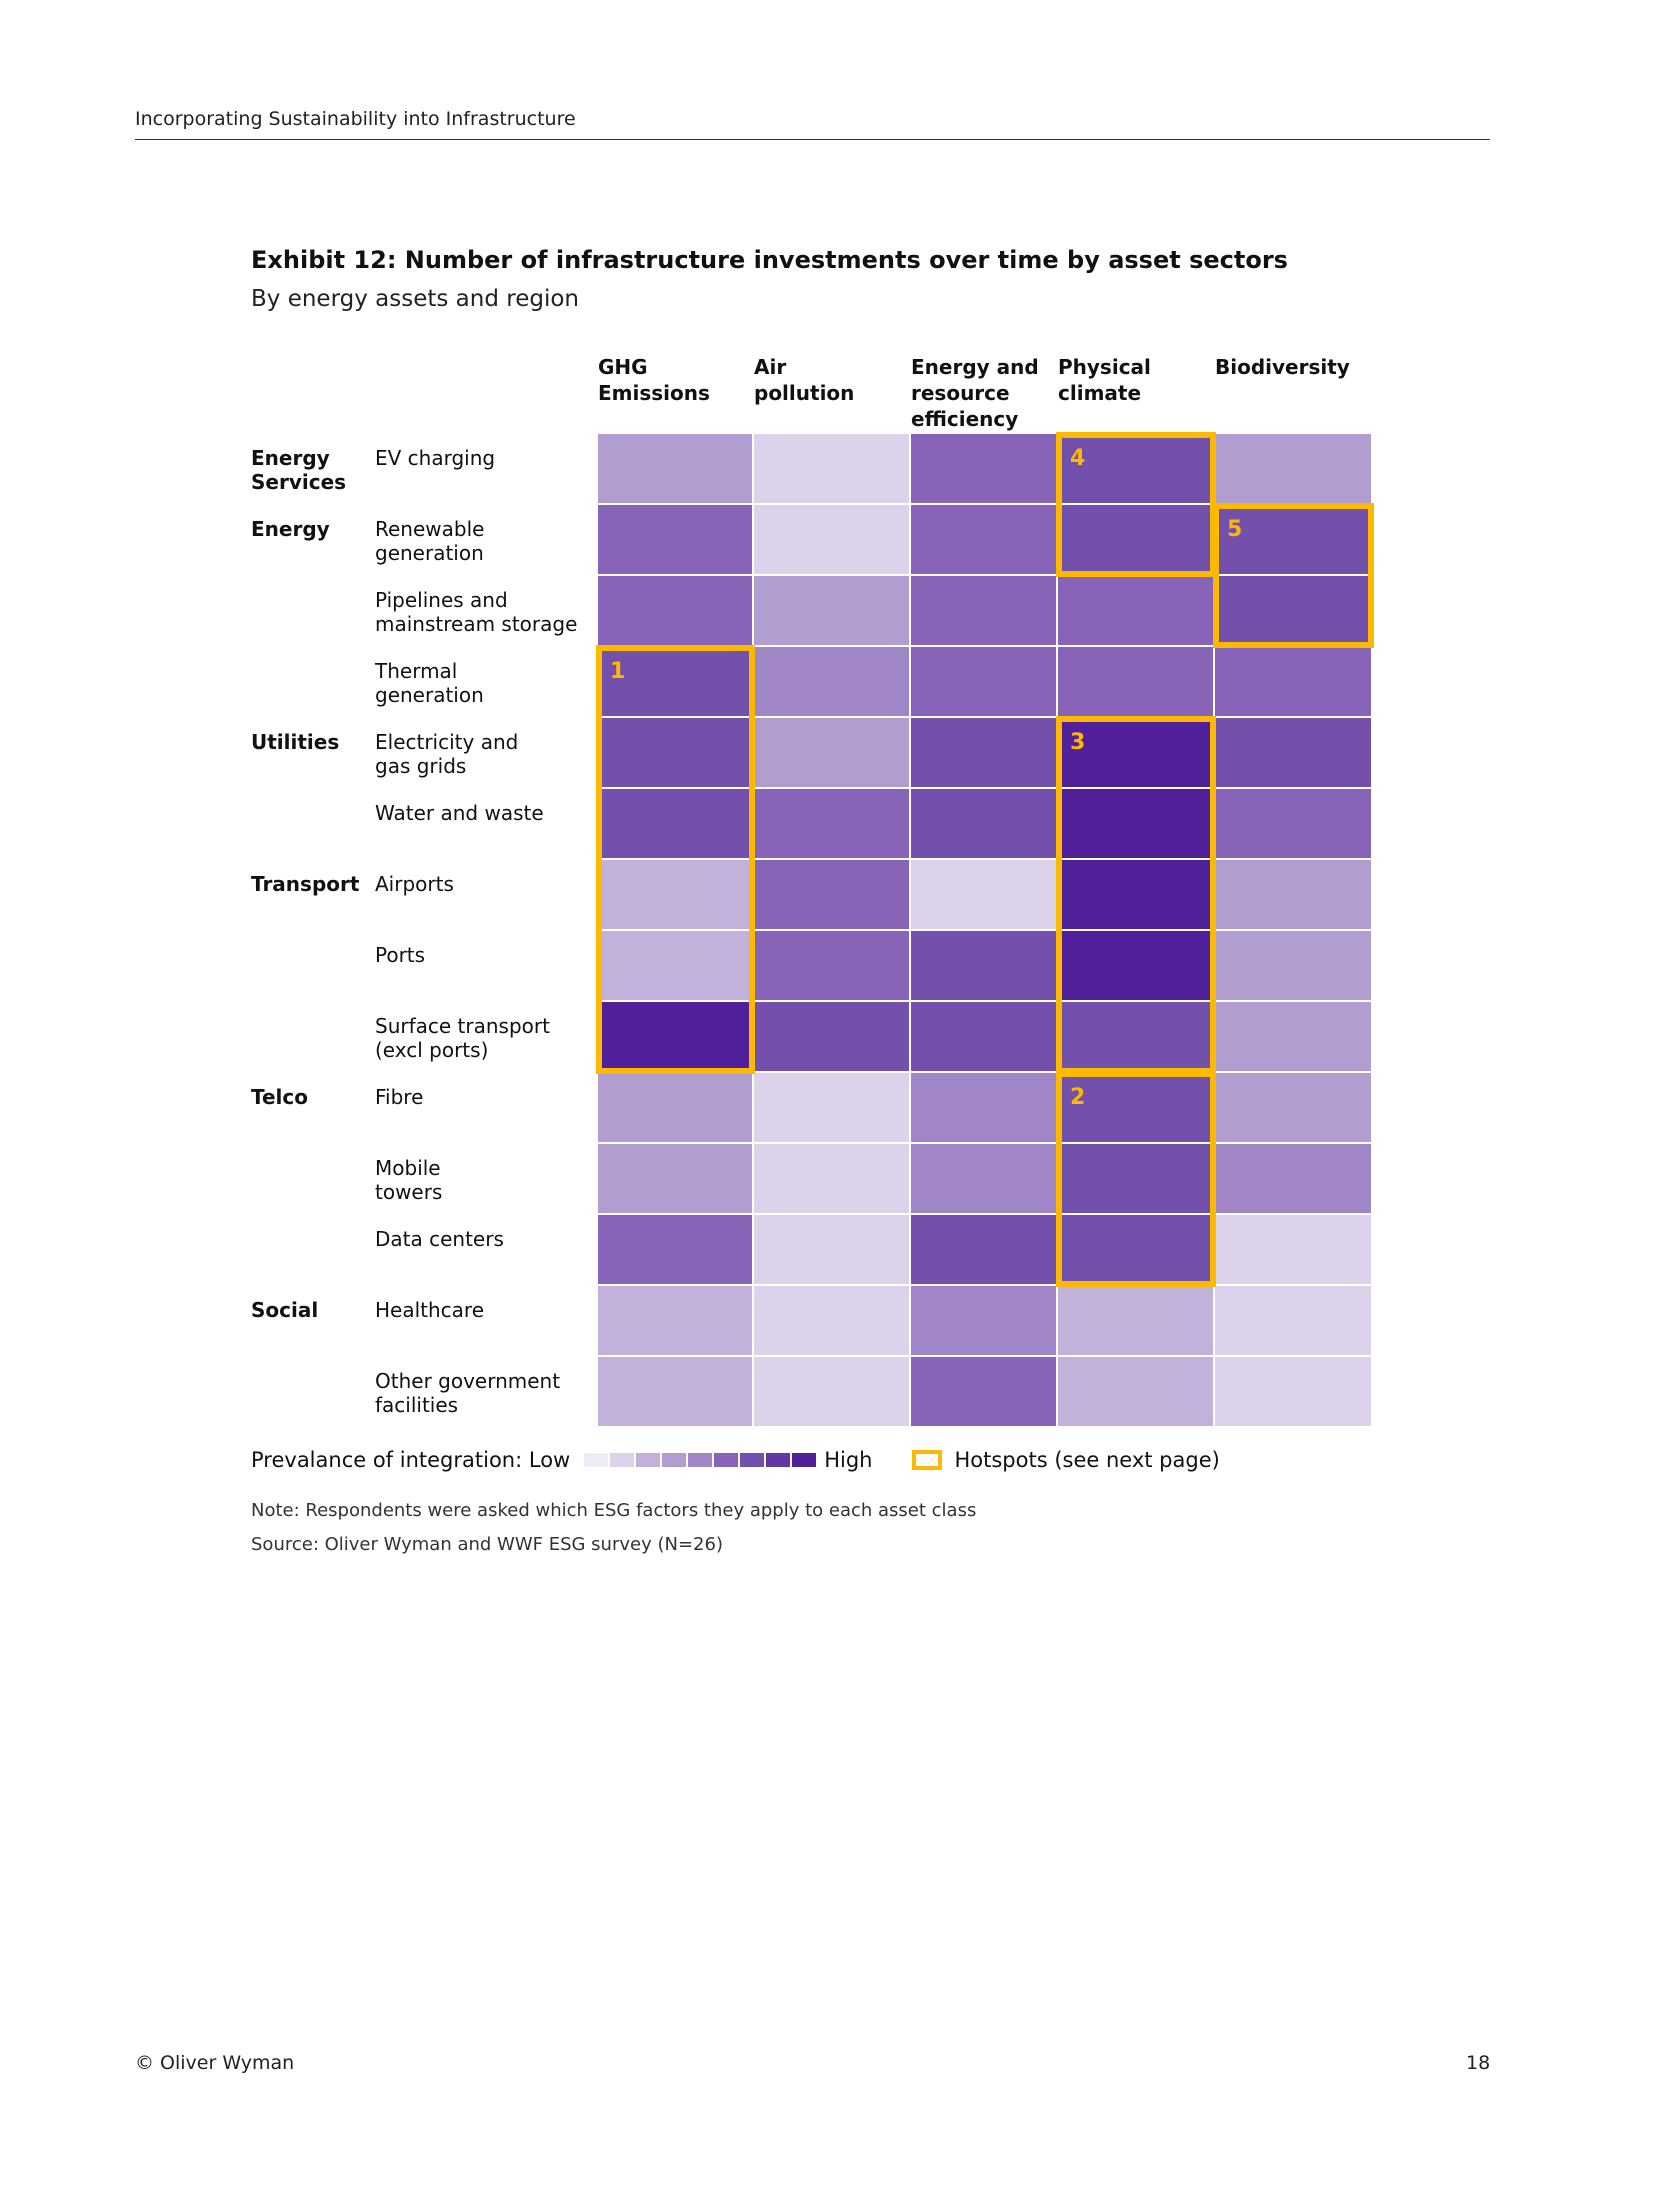 The image size is (1654, 2200). What do you see at coordinates (459, 813) in the screenshot?
I see `row-label: Water and waste` at bounding box center [459, 813].